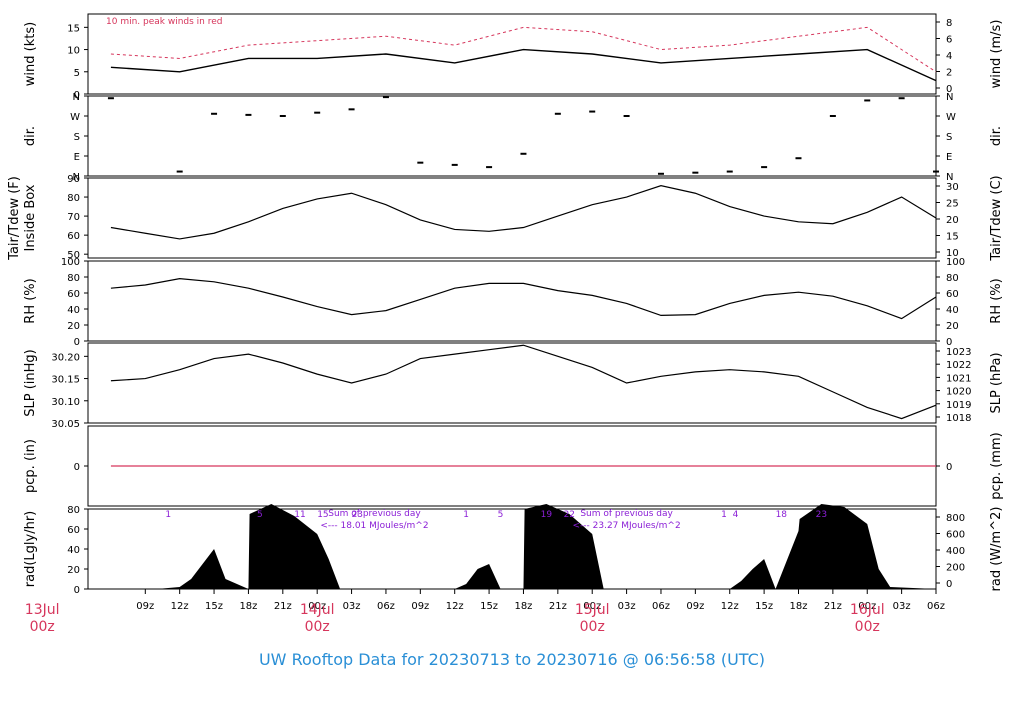  Describe the element at coordinates (77, 342) in the screenshot. I see `ytick-label-left-rh: 0` at that location.